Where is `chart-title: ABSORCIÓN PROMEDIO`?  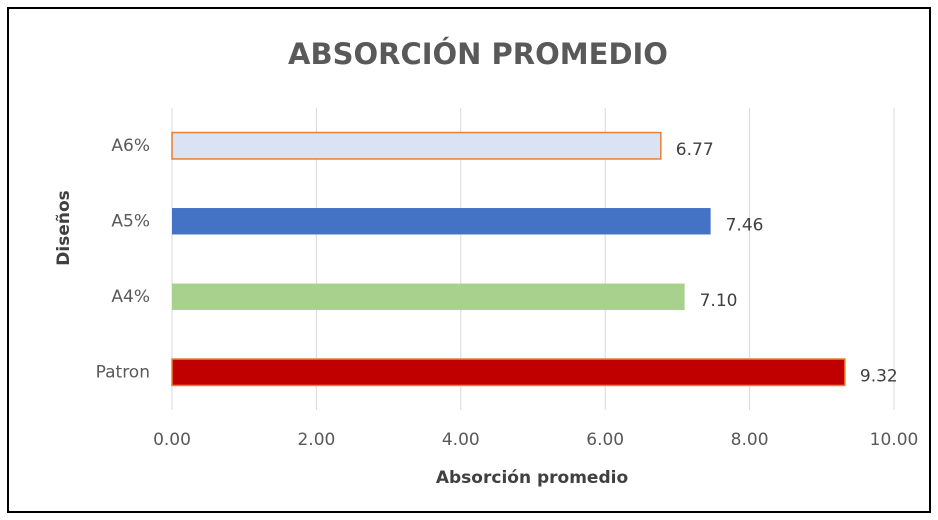 chart-title: ABSORCIÓN PROMEDIO is located at coordinates (478, 54).